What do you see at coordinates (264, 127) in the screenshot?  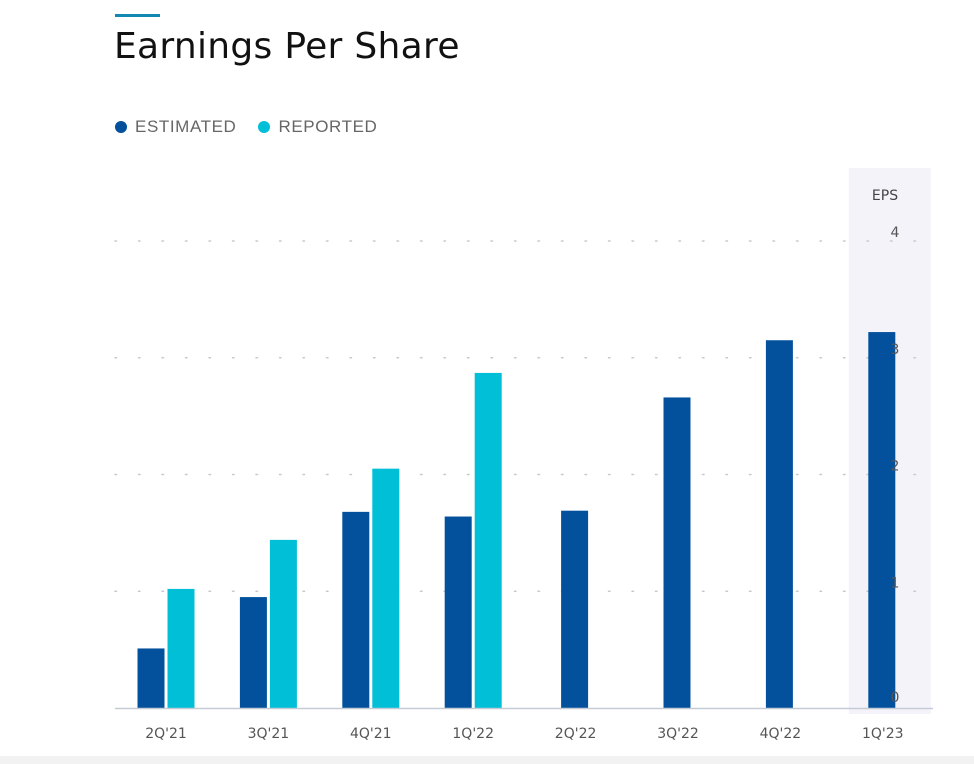 I see `legend-dot-reported-icon` at bounding box center [264, 127].